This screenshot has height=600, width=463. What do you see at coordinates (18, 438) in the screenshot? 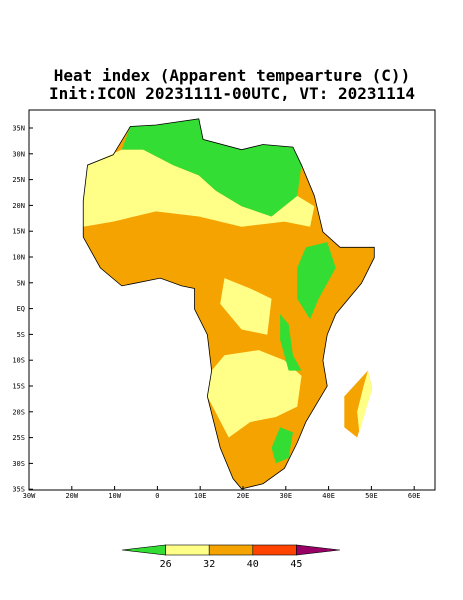
I see `lat-label: 25S` at bounding box center [18, 438].